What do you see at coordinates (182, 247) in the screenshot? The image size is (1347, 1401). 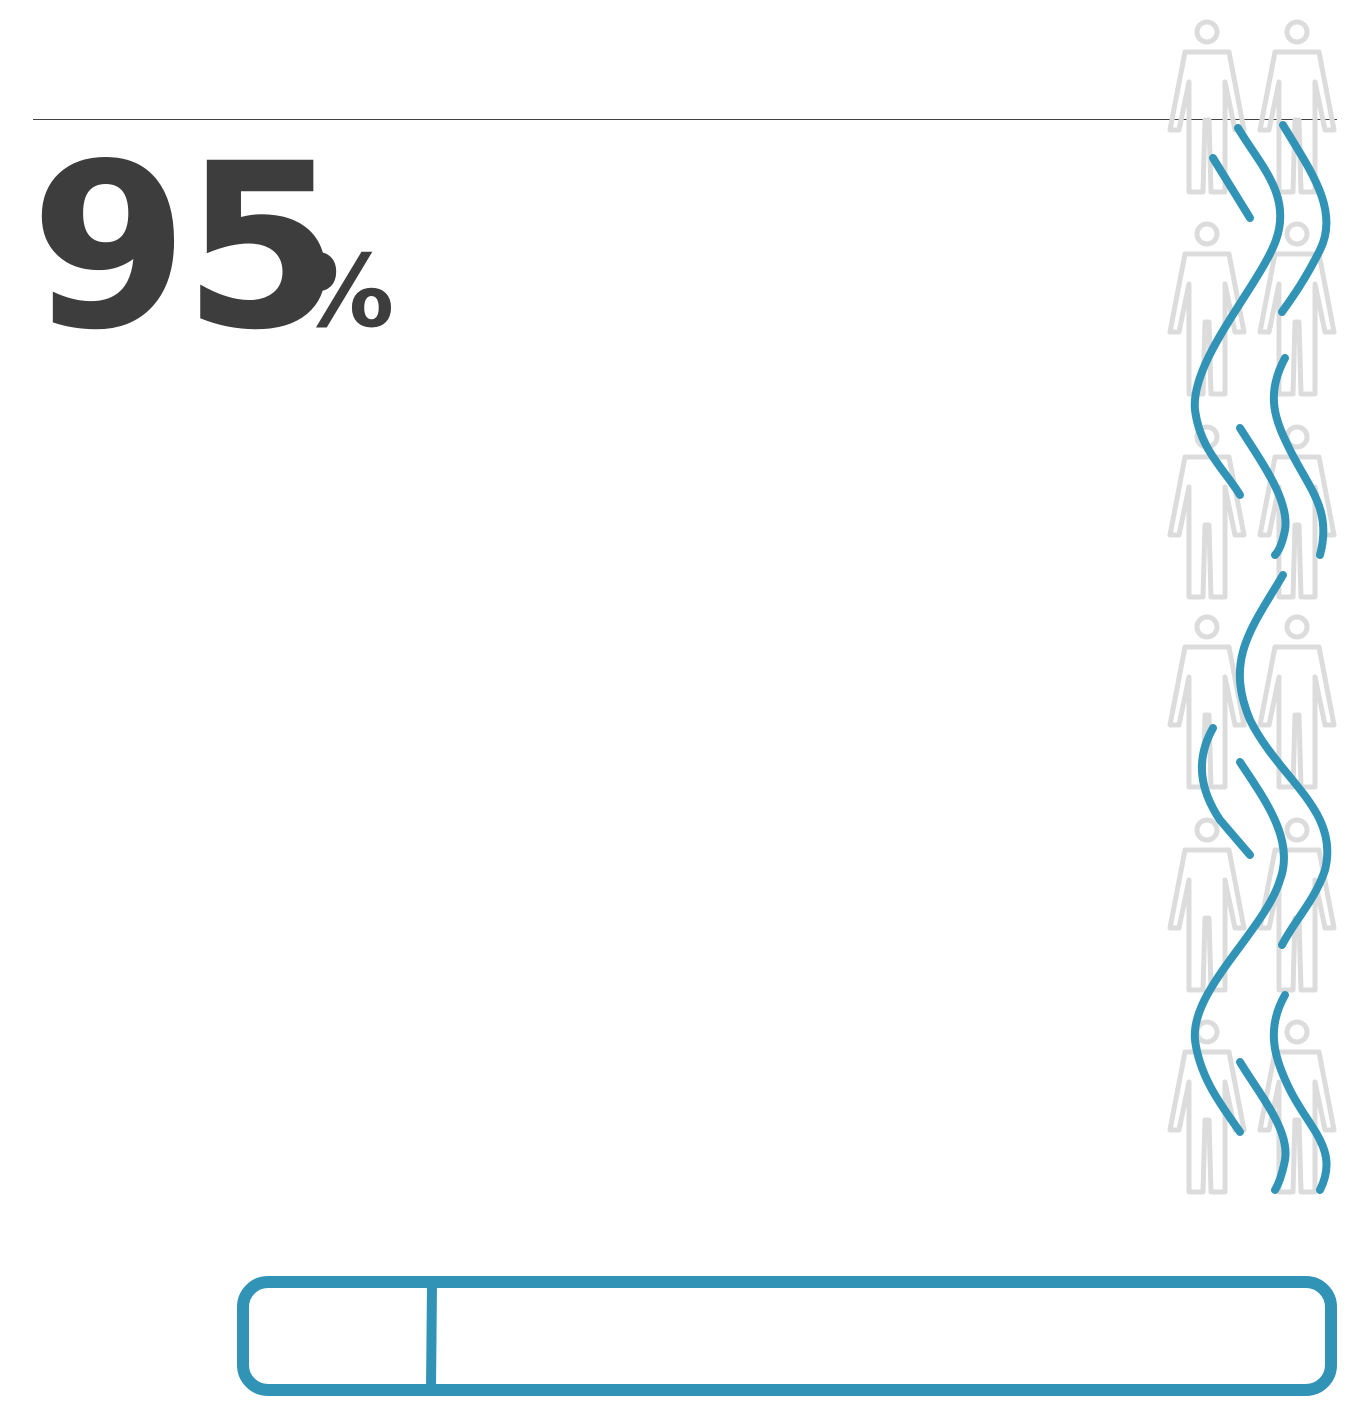 I see `stat-value: 95` at bounding box center [182, 247].